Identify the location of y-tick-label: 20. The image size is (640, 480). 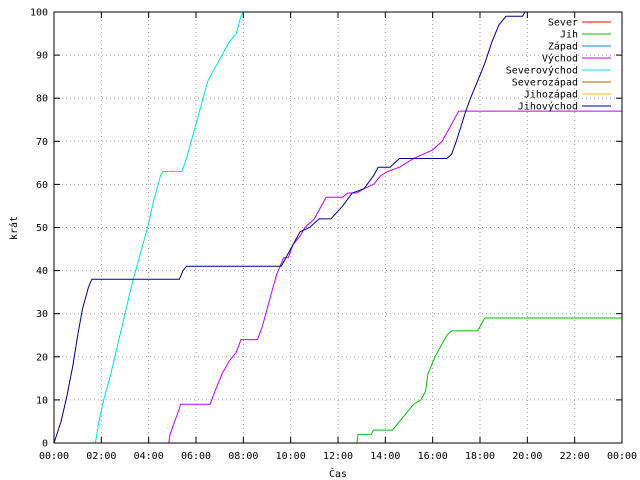
(42, 357).